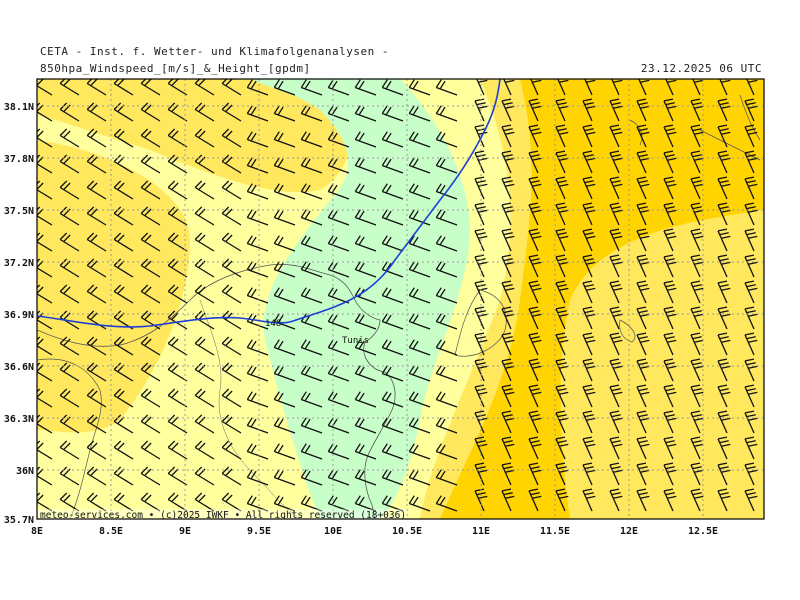 The height and width of the screenshot is (600, 800). What do you see at coordinates (259, 531) in the screenshot?
I see `lon-label: 9.5E` at bounding box center [259, 531].